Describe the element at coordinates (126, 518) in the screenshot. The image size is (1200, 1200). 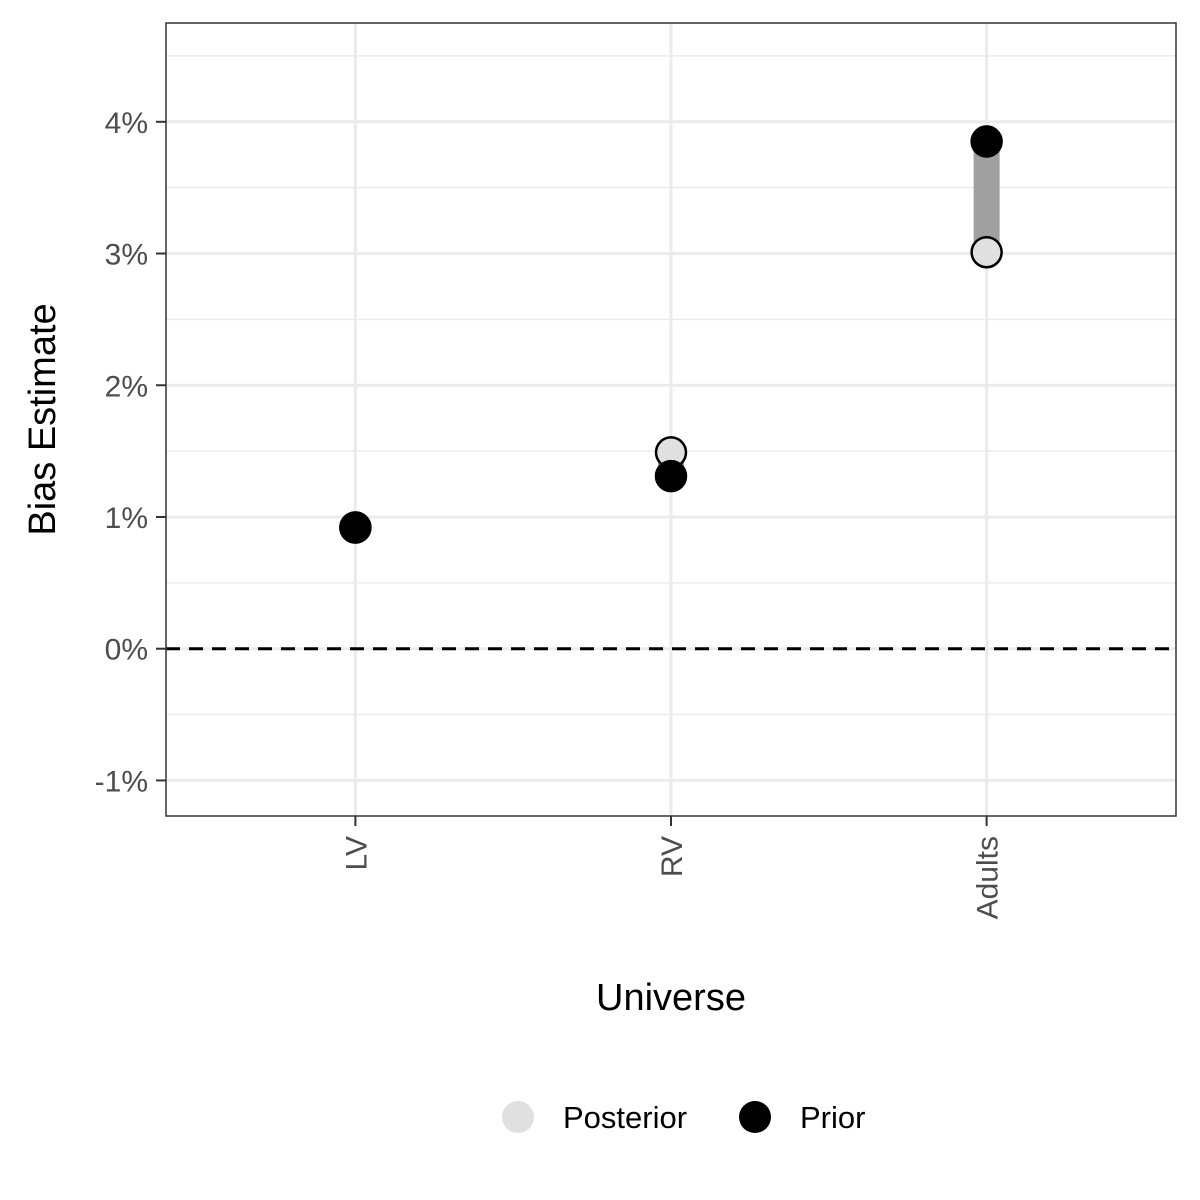
I see `y-tick-label: 1%` at that location.